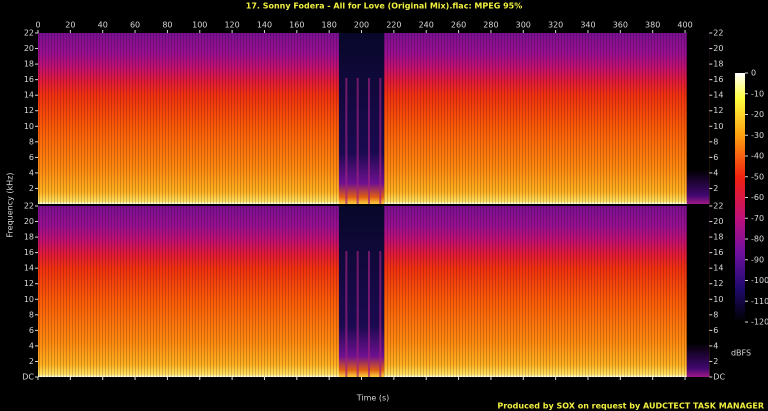 This screenshot has height=411, width=768. I want to click on x-tick-label: 140, so click(264, 25).